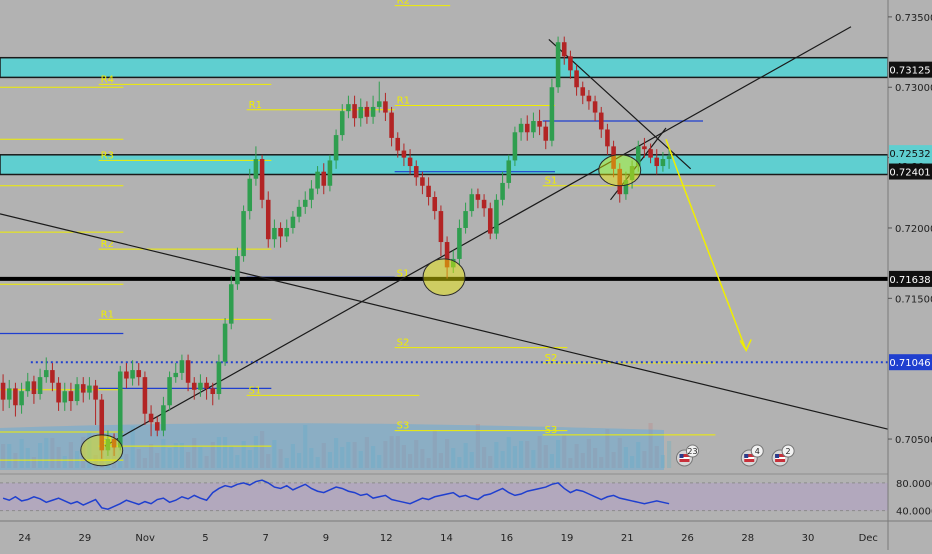 This screenshot has height=554, width=932. I want to click on time-tick-label: 29, so click(85, 538).